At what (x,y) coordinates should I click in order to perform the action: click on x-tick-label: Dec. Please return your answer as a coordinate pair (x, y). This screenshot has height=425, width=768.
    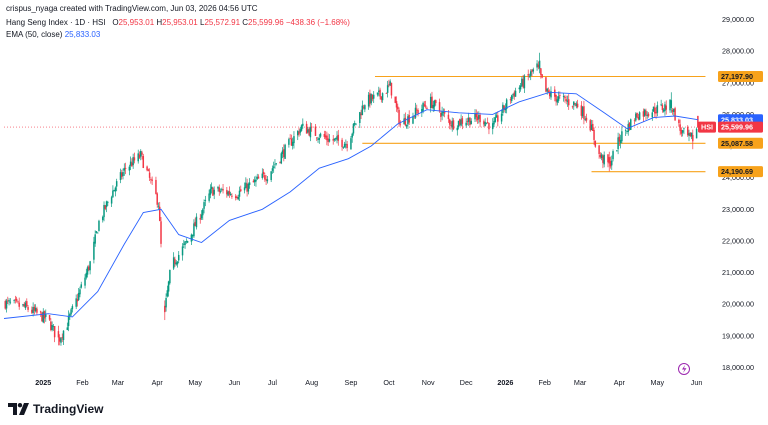
    Looking at the image, I should click on (466, 382).